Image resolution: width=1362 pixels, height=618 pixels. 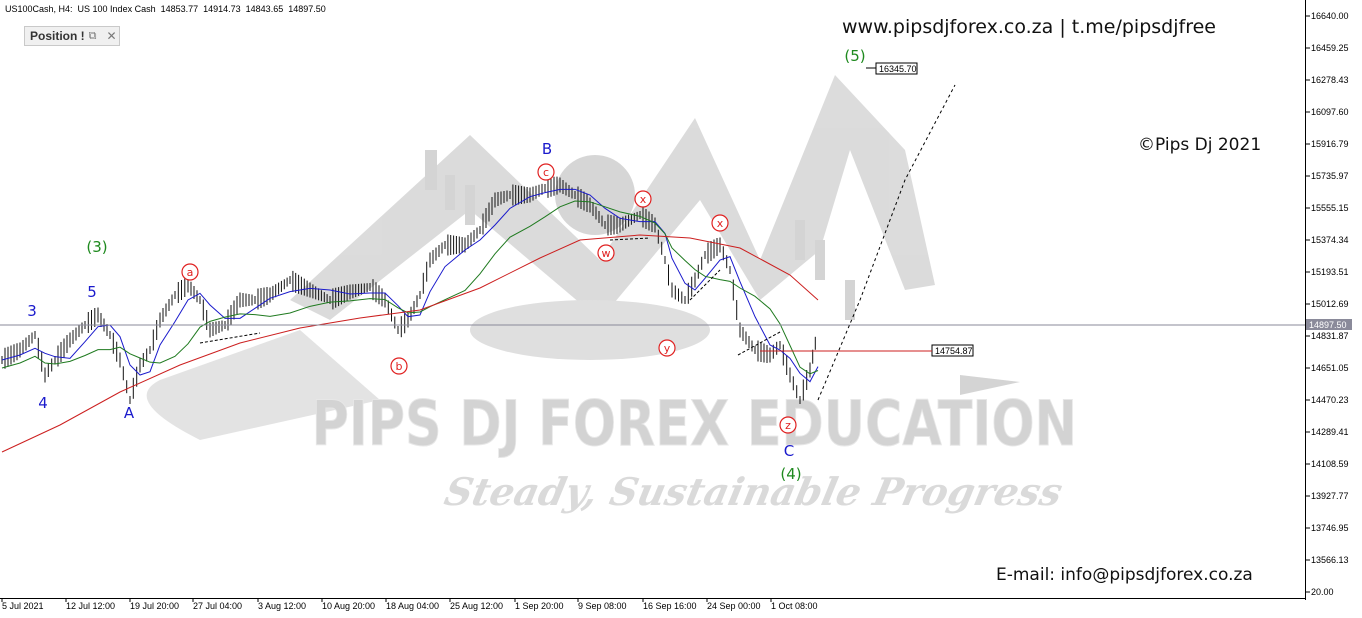 I want to click on price-tick-label: 15555.15, so click(x=1330, y=208).